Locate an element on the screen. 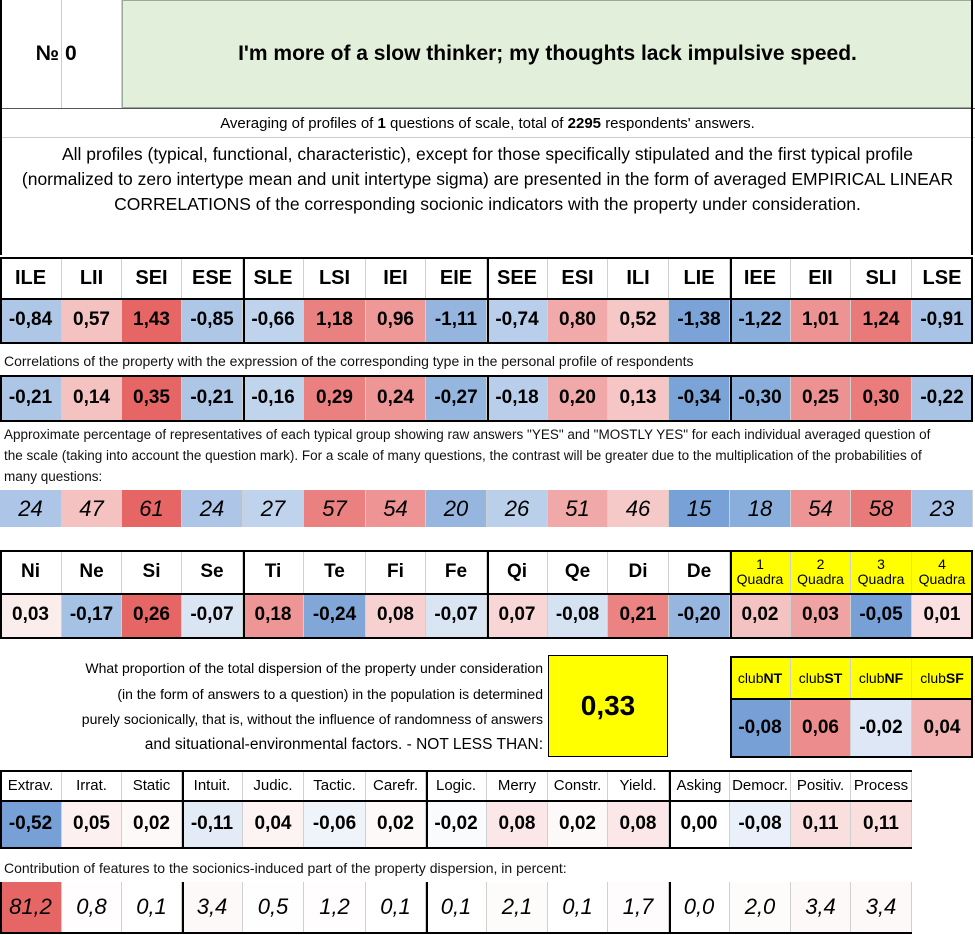 The image size is (975, 935). type-profile-value: 1,24 is located at coordinates (881, 320).